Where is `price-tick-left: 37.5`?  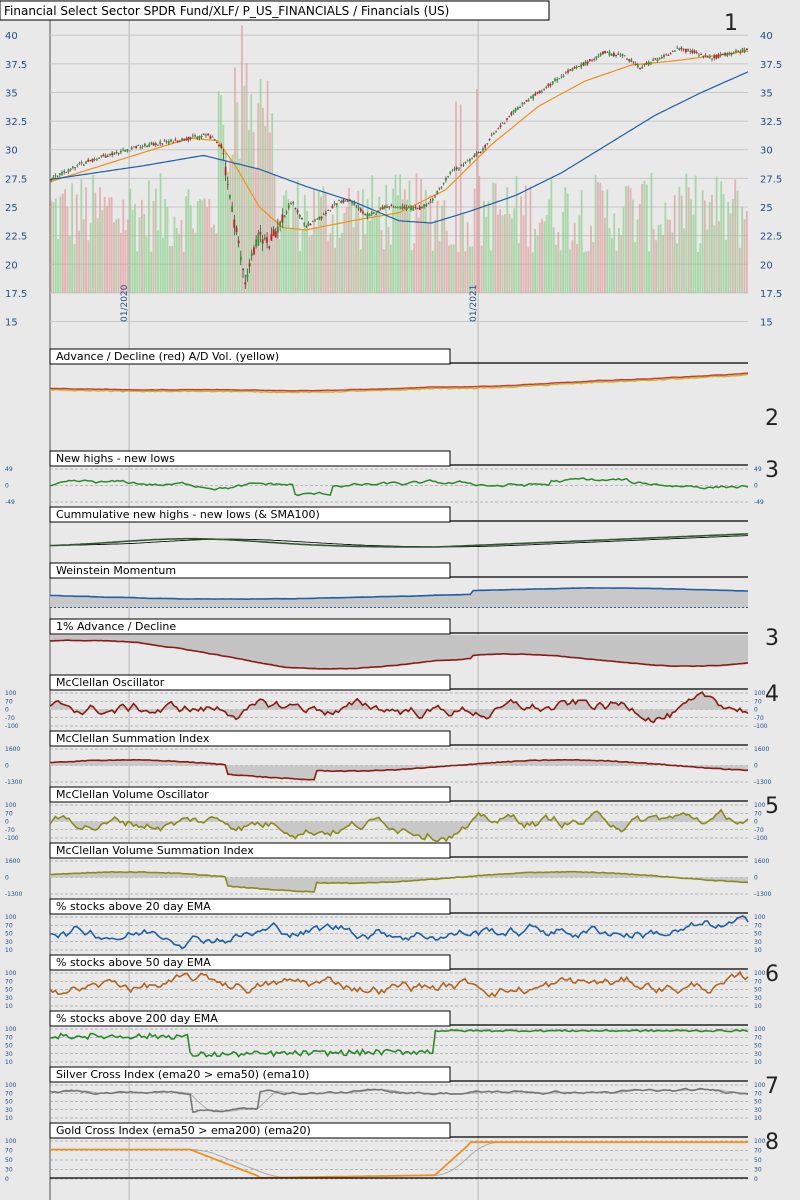
price-tick-left: 37.5 is located at coordinates (16, 65).